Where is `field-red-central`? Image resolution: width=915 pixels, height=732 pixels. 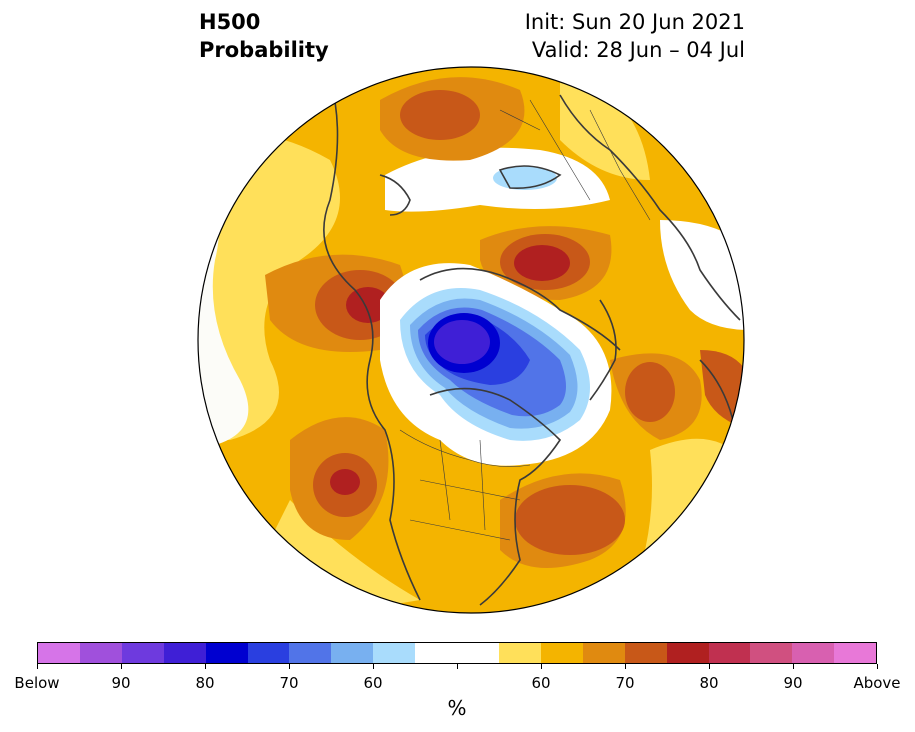 field-red-central is located at coordinates (542, 263).